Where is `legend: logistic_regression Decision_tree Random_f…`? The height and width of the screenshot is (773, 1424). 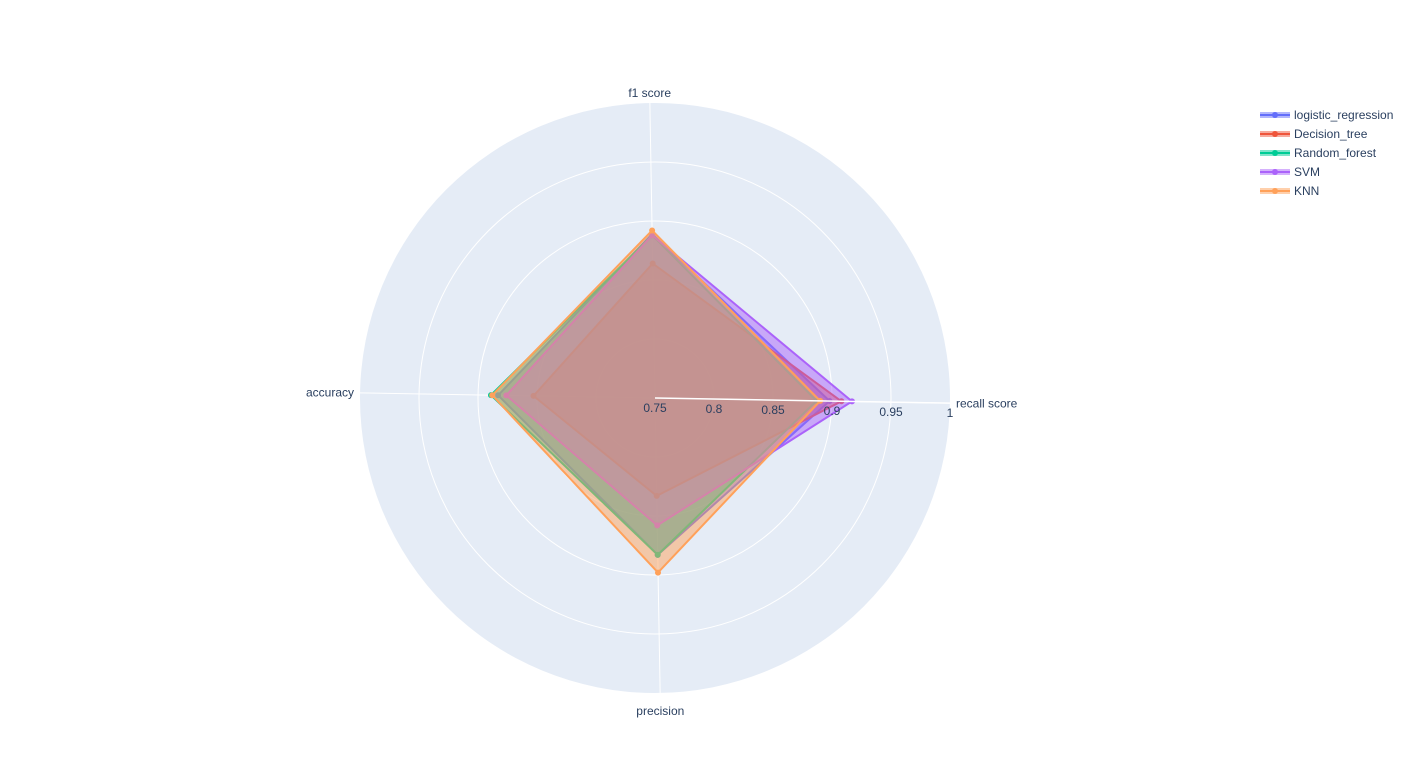
legend: logistic_regression Decision_tree Random_f… is located at coordinates (1326, 153).